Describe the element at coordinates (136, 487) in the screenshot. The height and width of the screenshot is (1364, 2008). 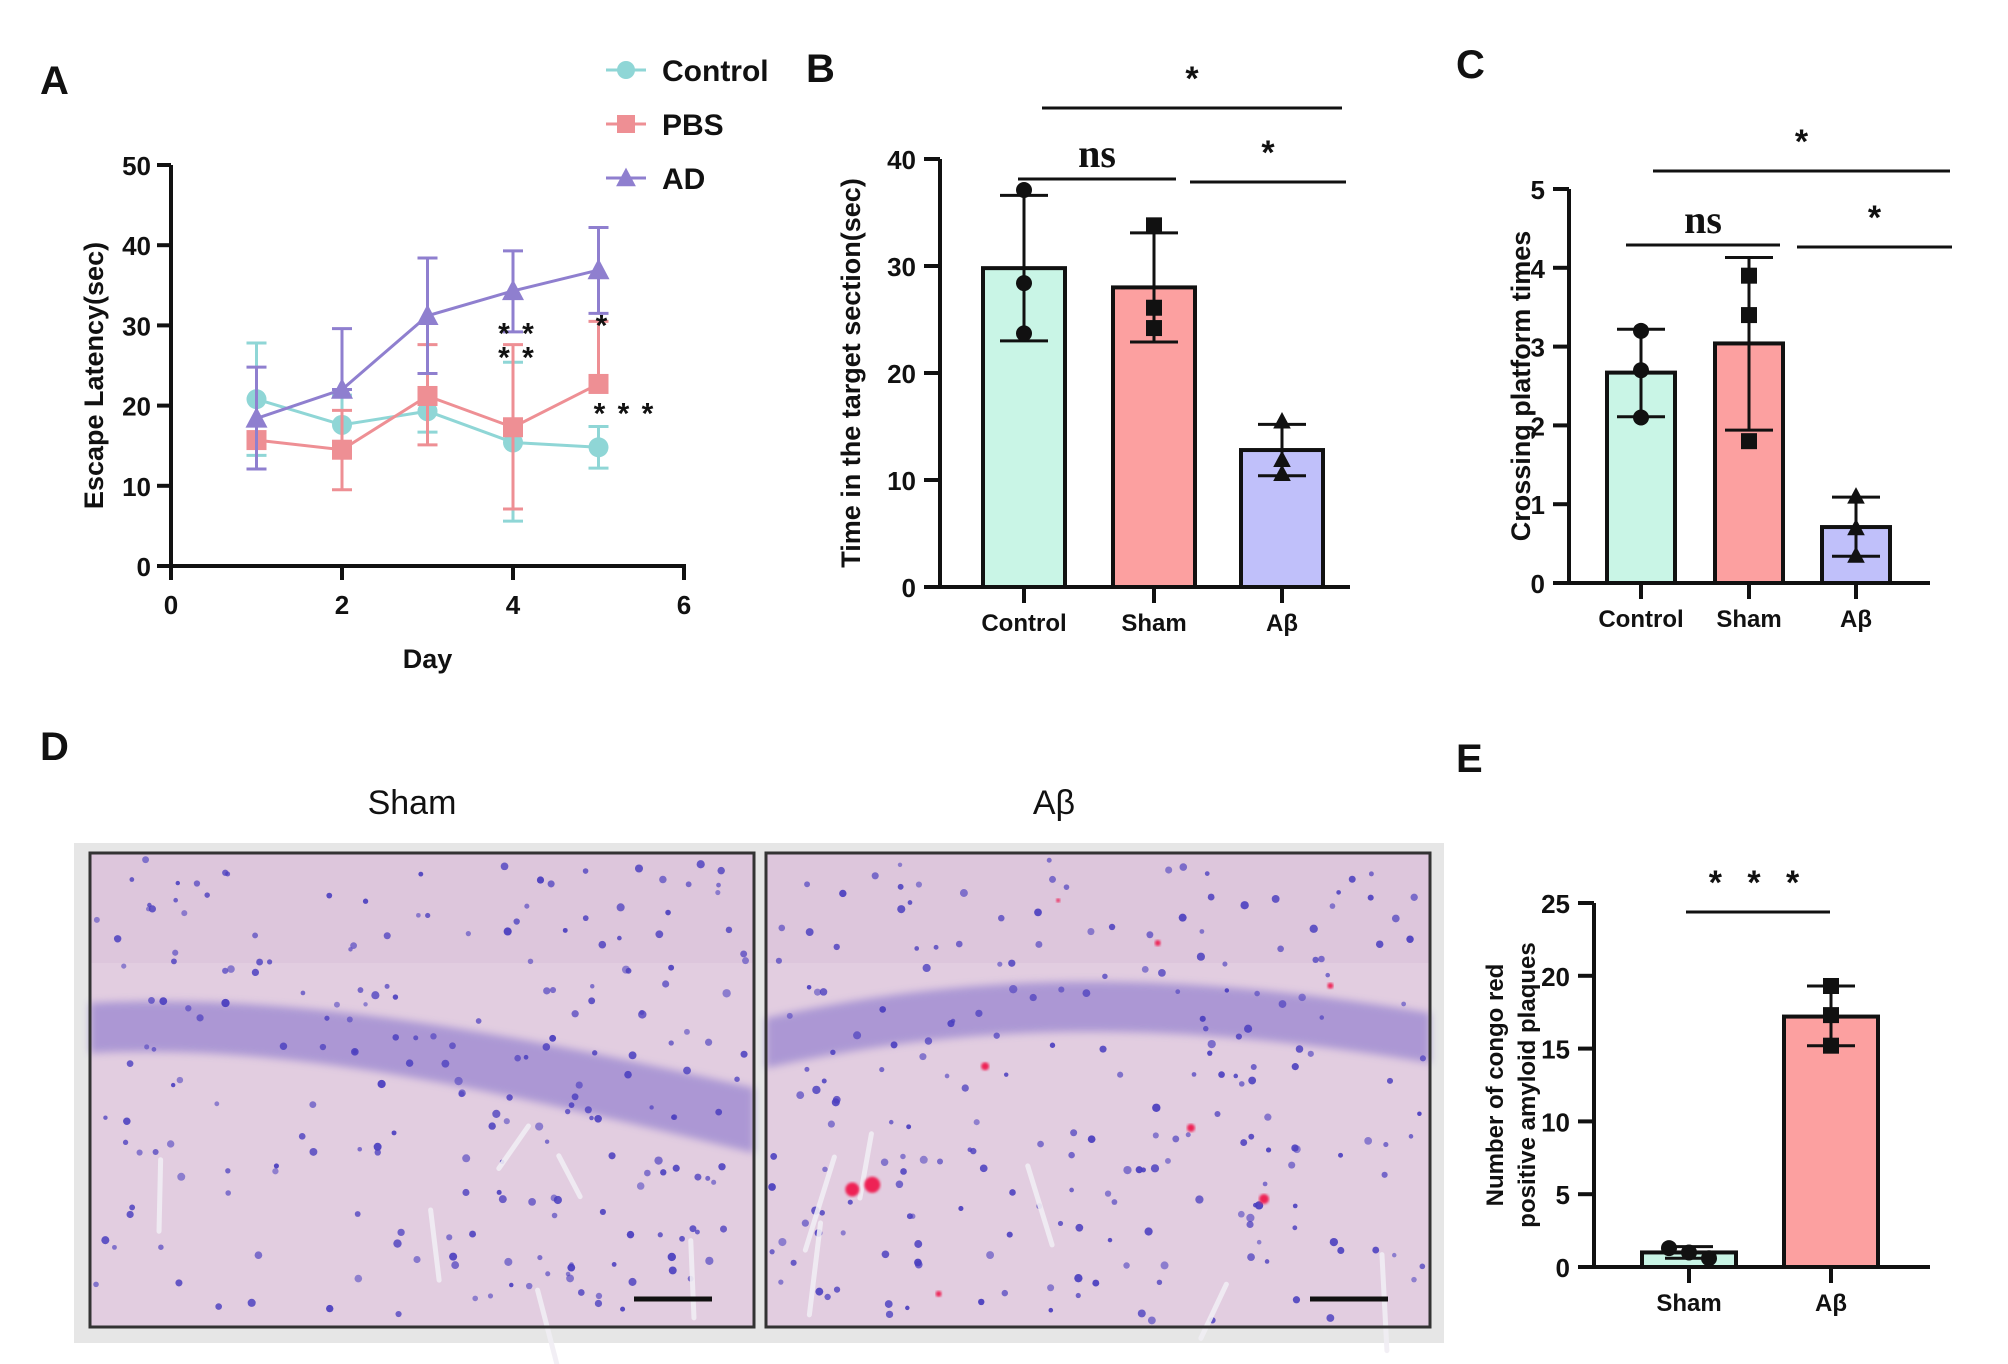
I see `y-tick-label: 10` at that location.